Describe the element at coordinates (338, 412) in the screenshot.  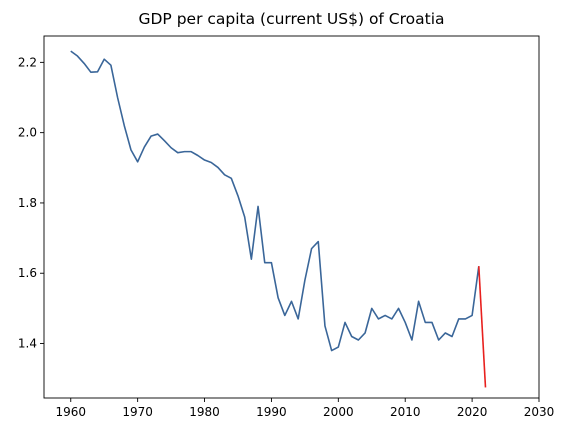
I see `x-tick-label: 2000` at that location.